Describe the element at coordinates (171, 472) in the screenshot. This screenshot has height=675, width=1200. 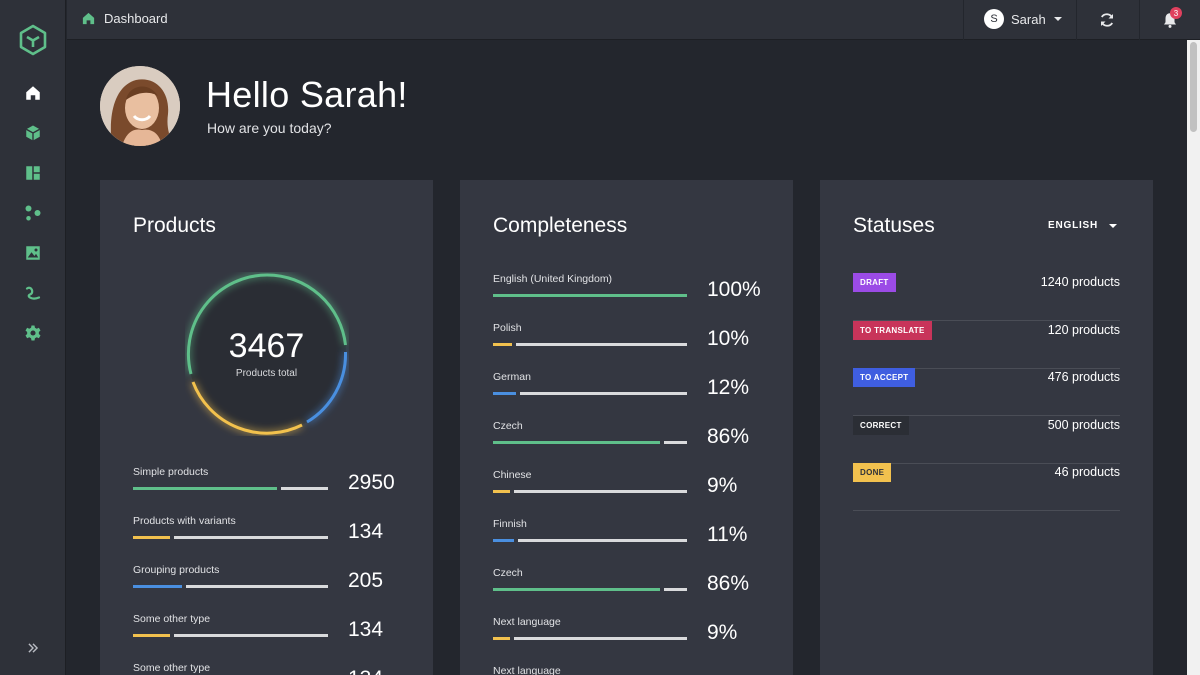
I see `product-type-row-label: Simple products` at that location.